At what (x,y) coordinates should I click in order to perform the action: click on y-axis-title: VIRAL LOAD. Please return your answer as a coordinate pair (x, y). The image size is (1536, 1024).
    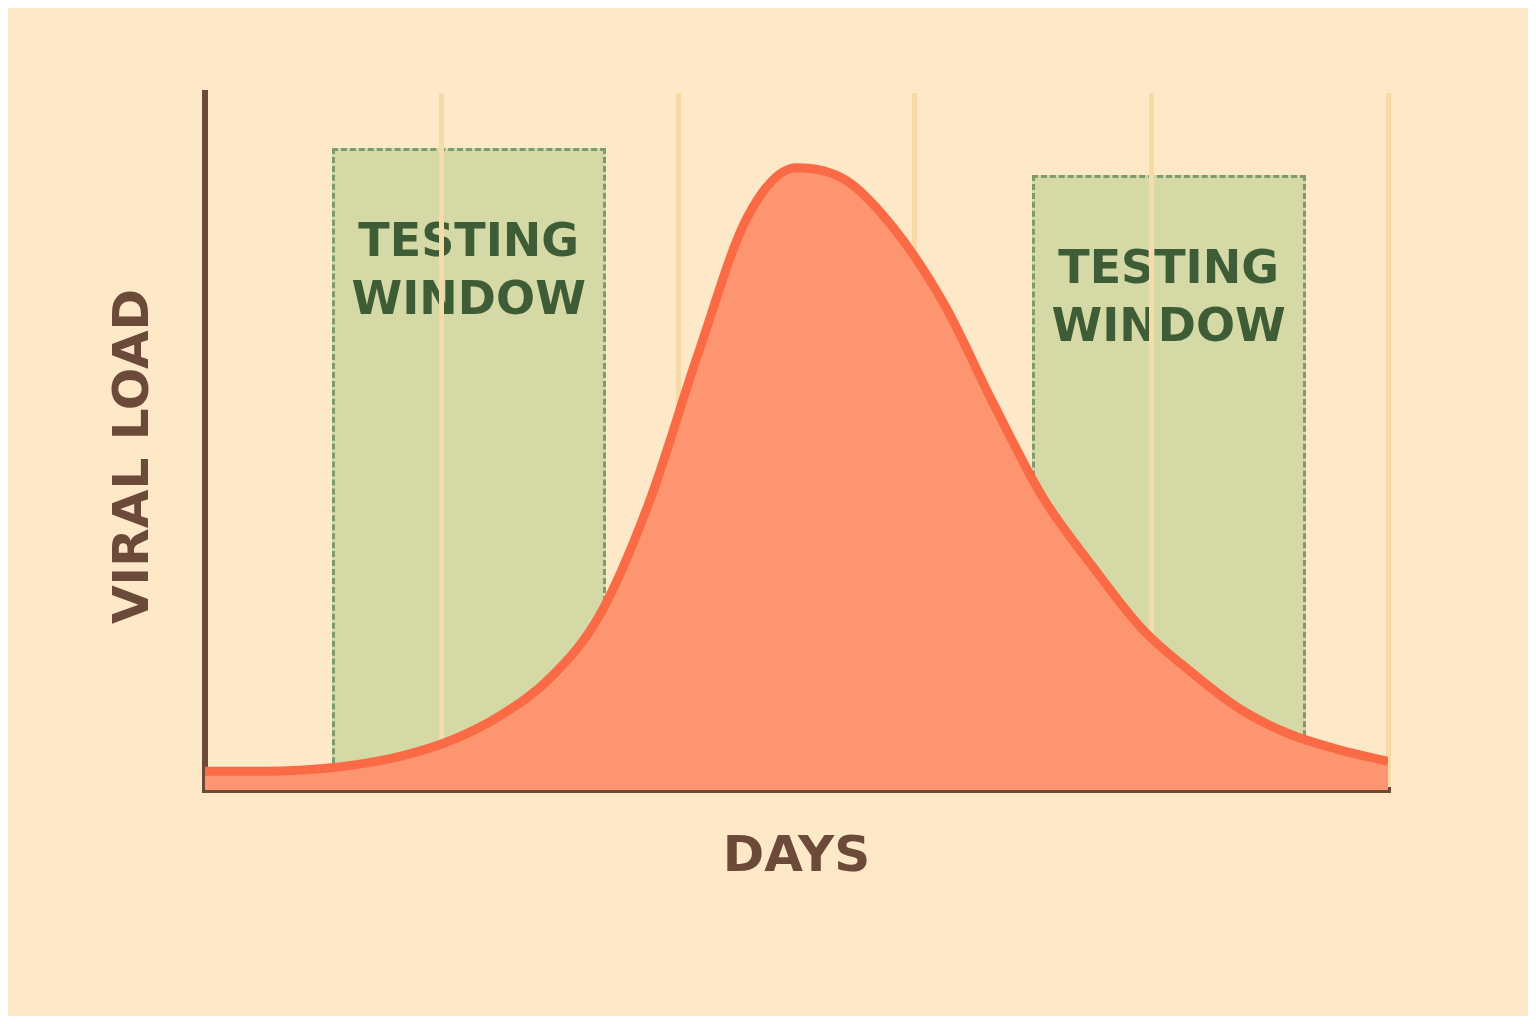
    Looking at the image, I should click on (130, 456).